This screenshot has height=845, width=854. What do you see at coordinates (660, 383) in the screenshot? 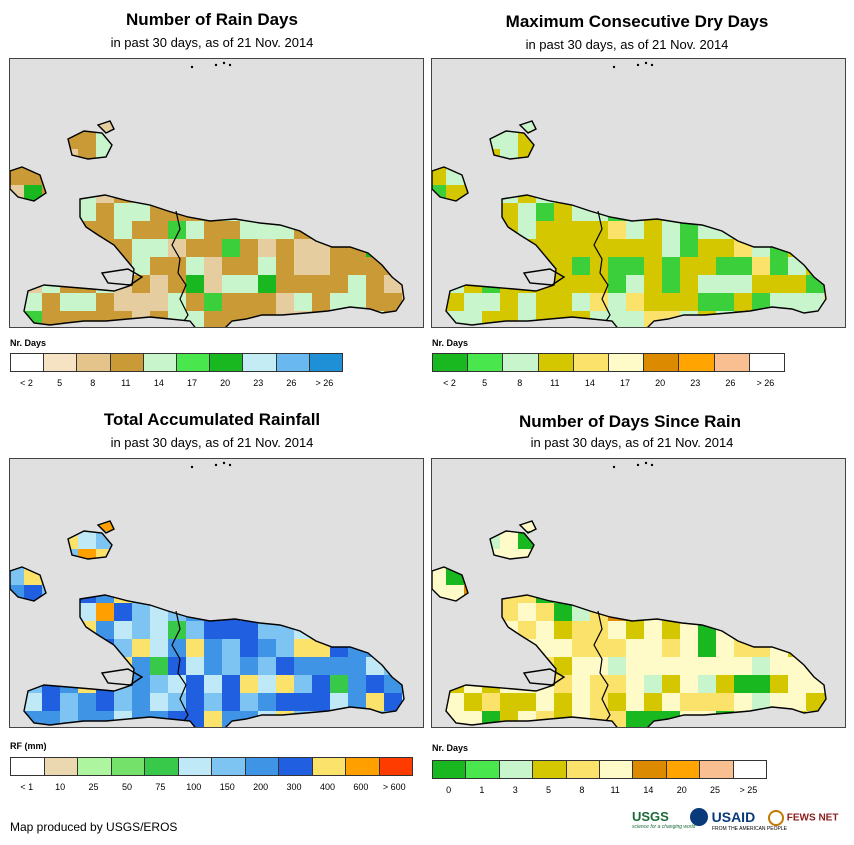
I see `legend-label: 20` at bounding box center [660, 383].